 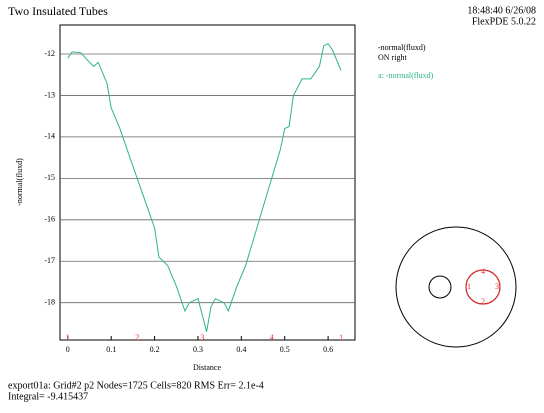 What do you see at coordinates (202, 337) in the screenshot?
I see `boundary-marker: 3` at bounding box center [202, 337].